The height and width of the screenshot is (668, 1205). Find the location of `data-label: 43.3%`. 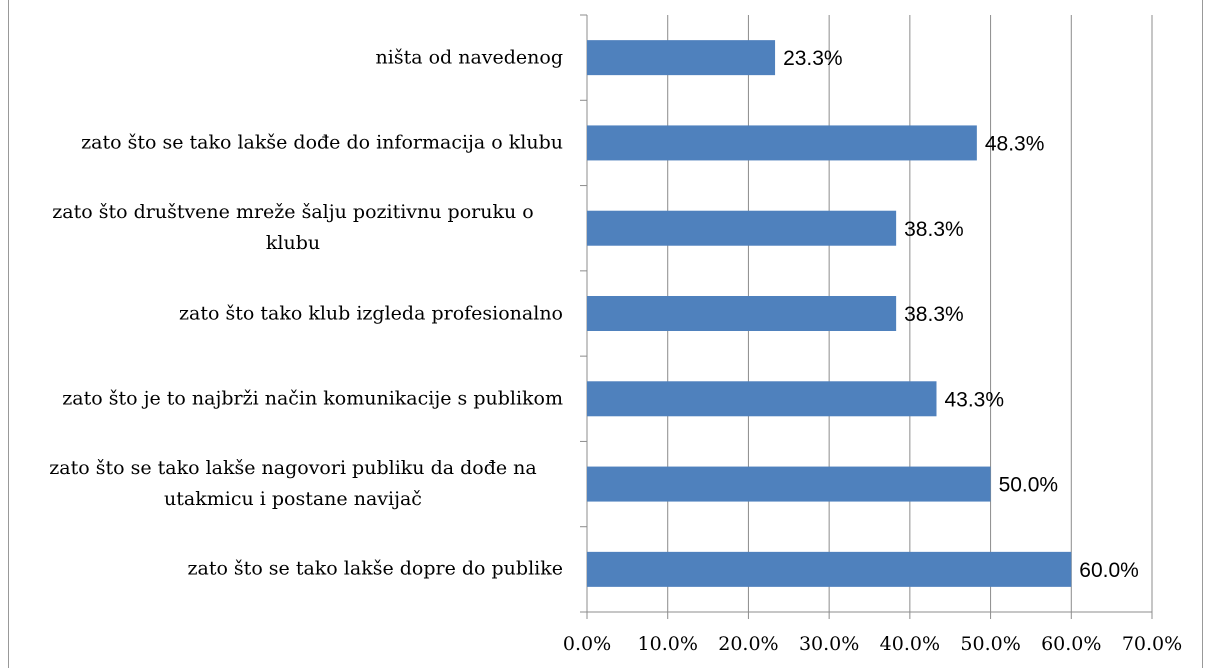

data-label: 43.3% is located at coordinates (974, 399).